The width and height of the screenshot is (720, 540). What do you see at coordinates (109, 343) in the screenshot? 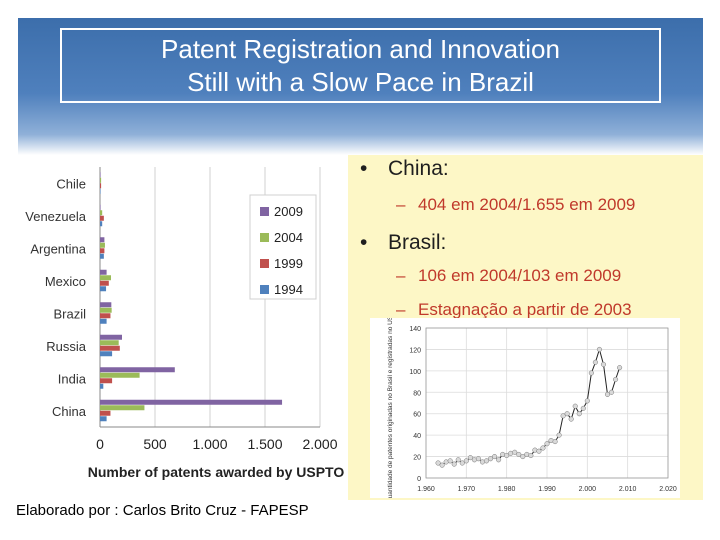
I see `bar-2004-russia` at bounding box center [109, 343].